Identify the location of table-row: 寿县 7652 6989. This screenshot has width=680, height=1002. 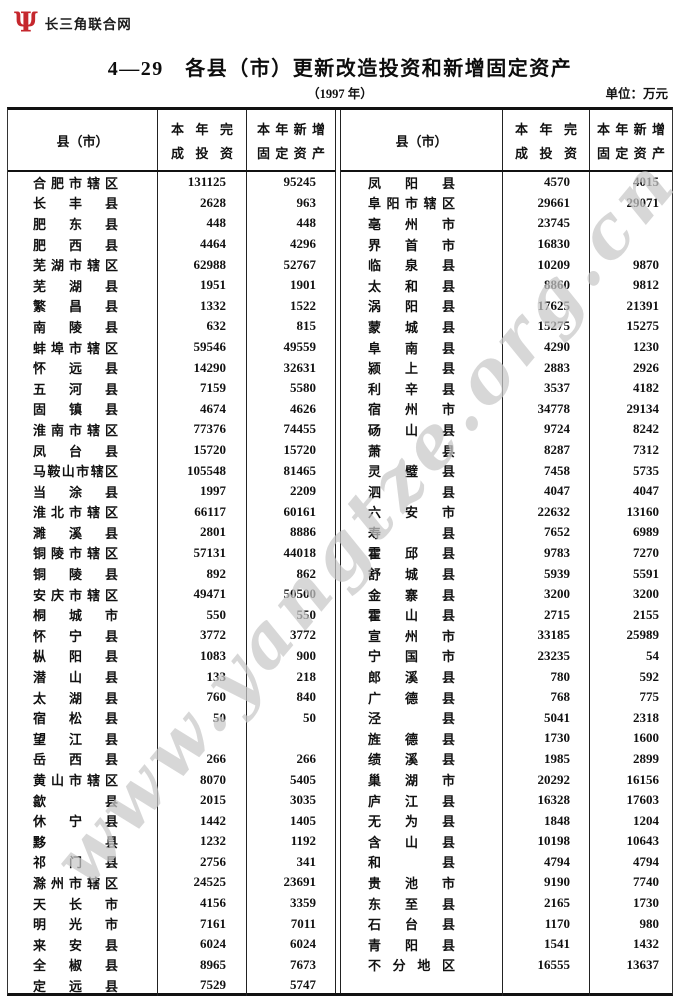
(506, 532).